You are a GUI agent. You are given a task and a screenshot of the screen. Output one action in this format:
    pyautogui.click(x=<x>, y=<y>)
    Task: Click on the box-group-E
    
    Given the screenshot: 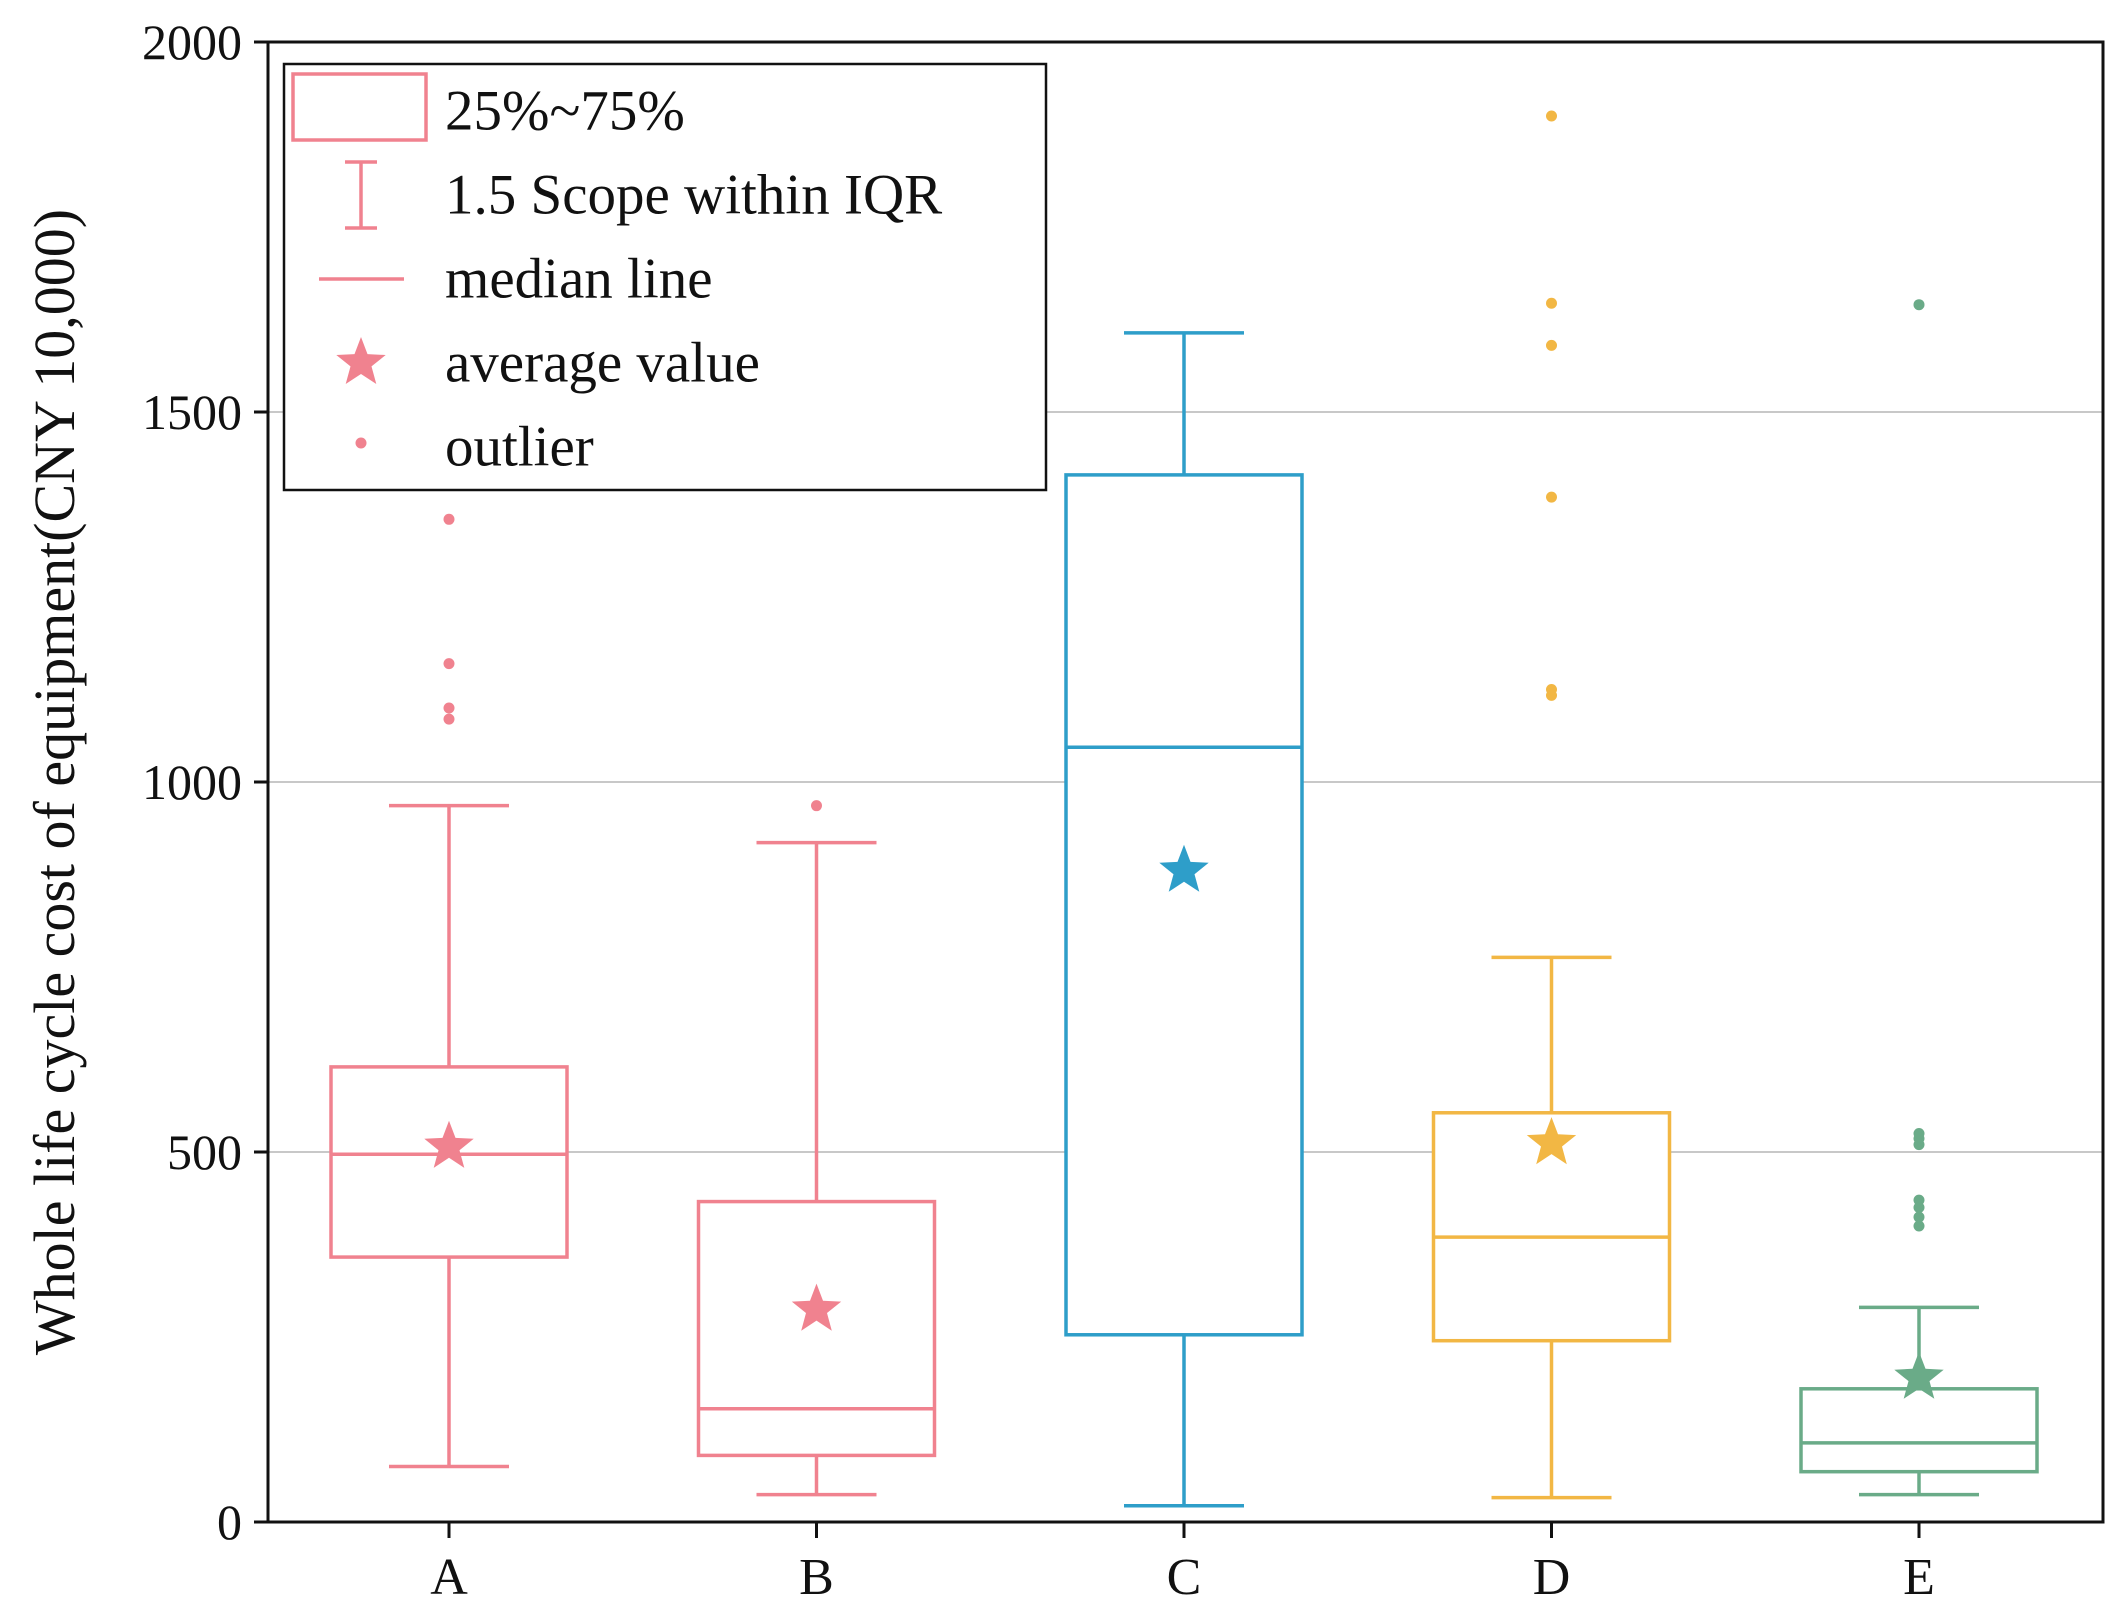 What is the action you would take?
    pyautogui.click(x=1919, y=898)
    